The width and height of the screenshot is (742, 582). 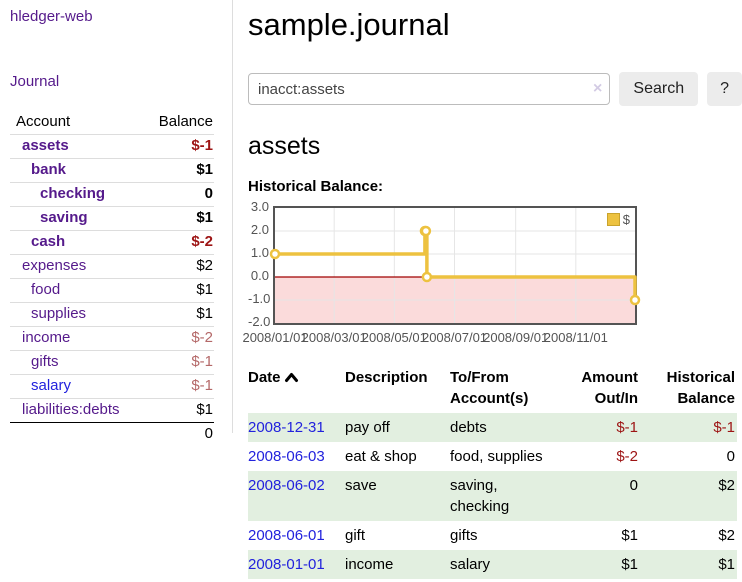 What do you see at coordinates (369, 564) in the screenshot?
I see `transaction-description: income` at bounding box center [369, 564].